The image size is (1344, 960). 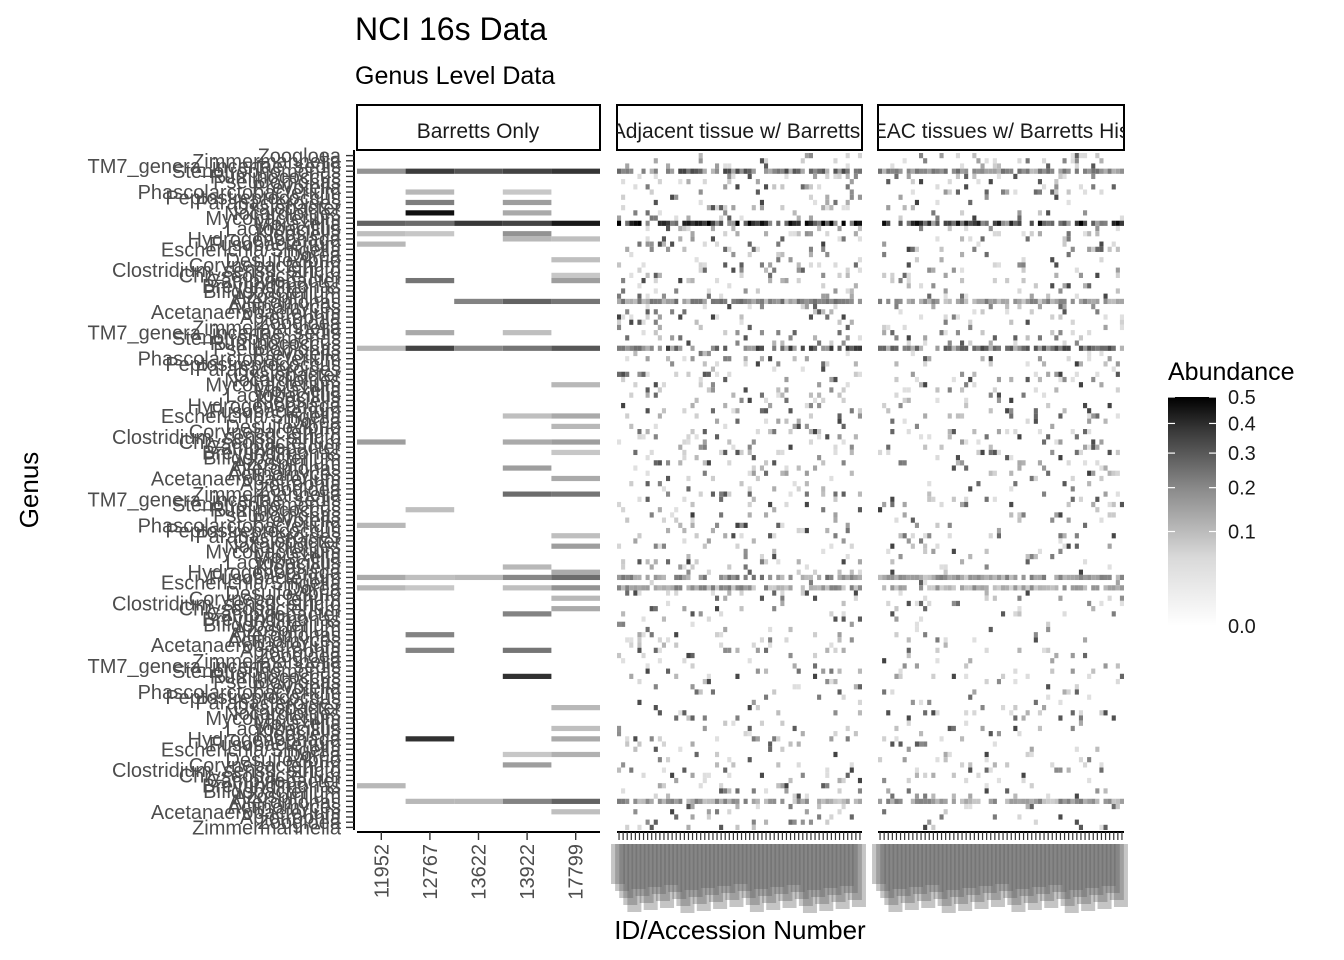 What do you see at coordinates (297, 521) in the screenshot?
I see `y-tick-label: Prevotella` at bounding box center [297, 521].